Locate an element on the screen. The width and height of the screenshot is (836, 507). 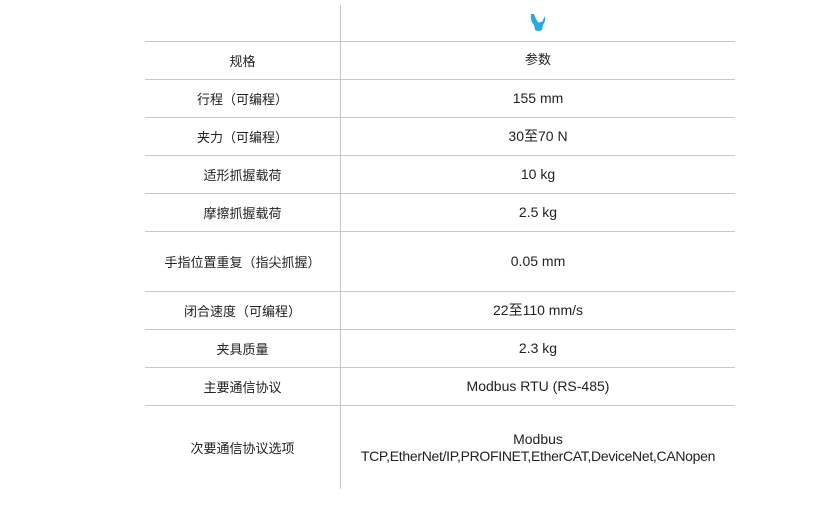
value-cell: 2.5 kg is located at coordinates (538, 212).